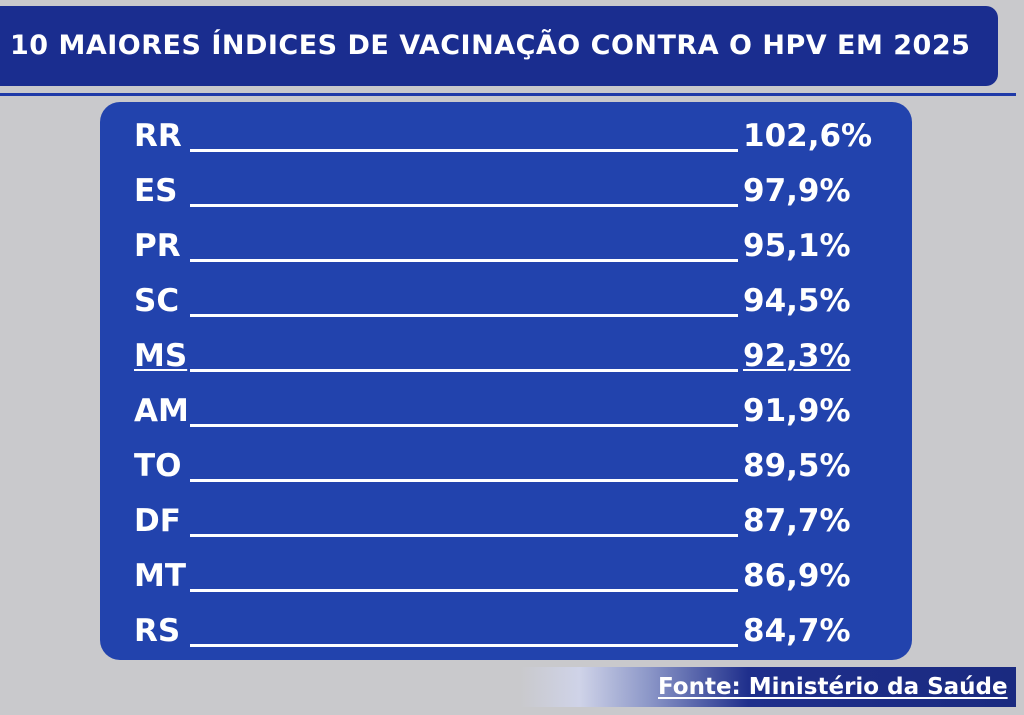  I want to click on ranking-row: ES 97,9%, so click(506, 190).